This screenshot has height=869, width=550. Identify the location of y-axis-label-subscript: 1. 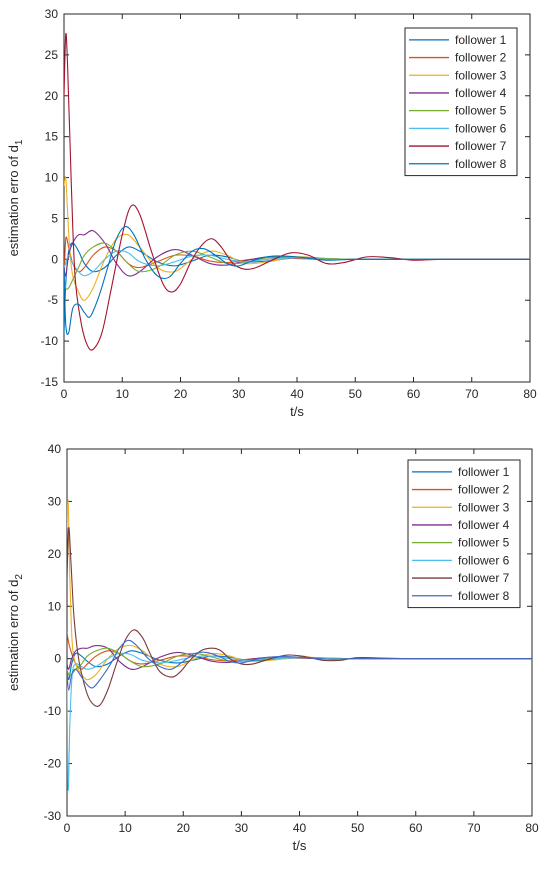
(19, 142).